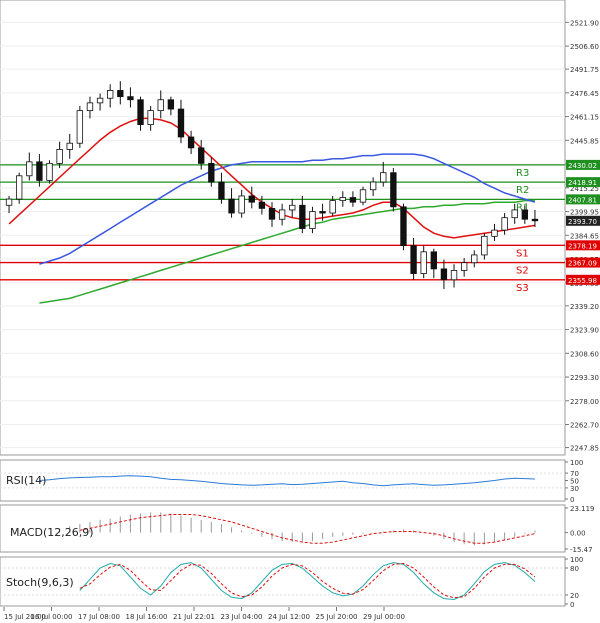 This screenshot has width=600, height=623. I want to click on level-badge-s2, so click(583, 262).